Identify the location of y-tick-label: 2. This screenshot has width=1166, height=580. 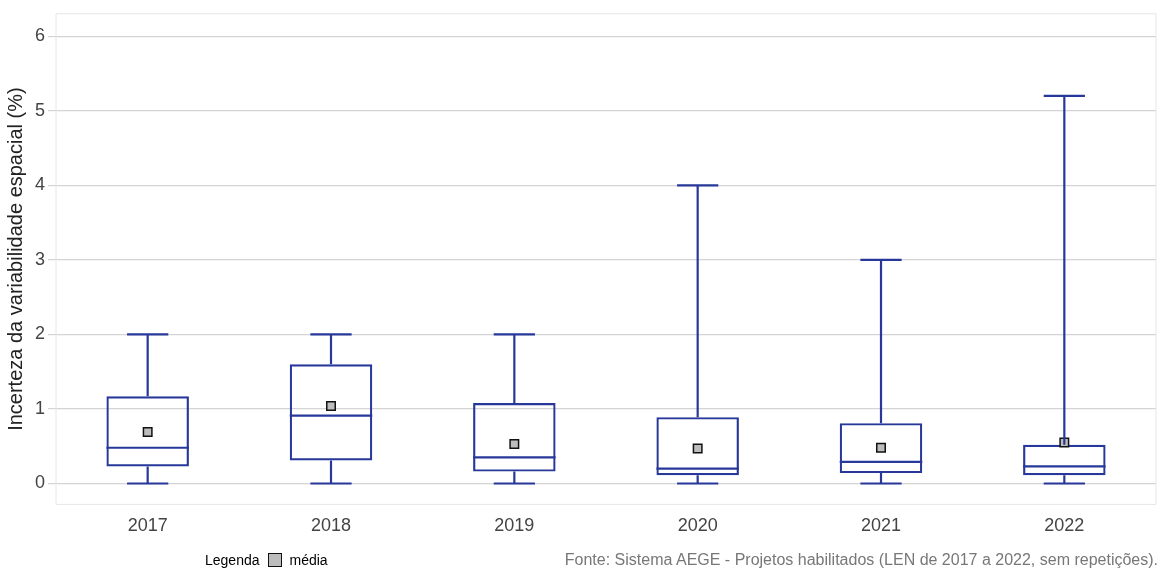
(40, 333).